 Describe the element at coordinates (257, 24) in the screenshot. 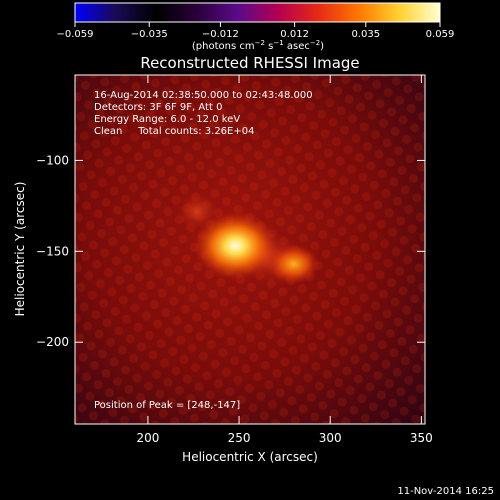

I see `colorbar-ticks` at that location.